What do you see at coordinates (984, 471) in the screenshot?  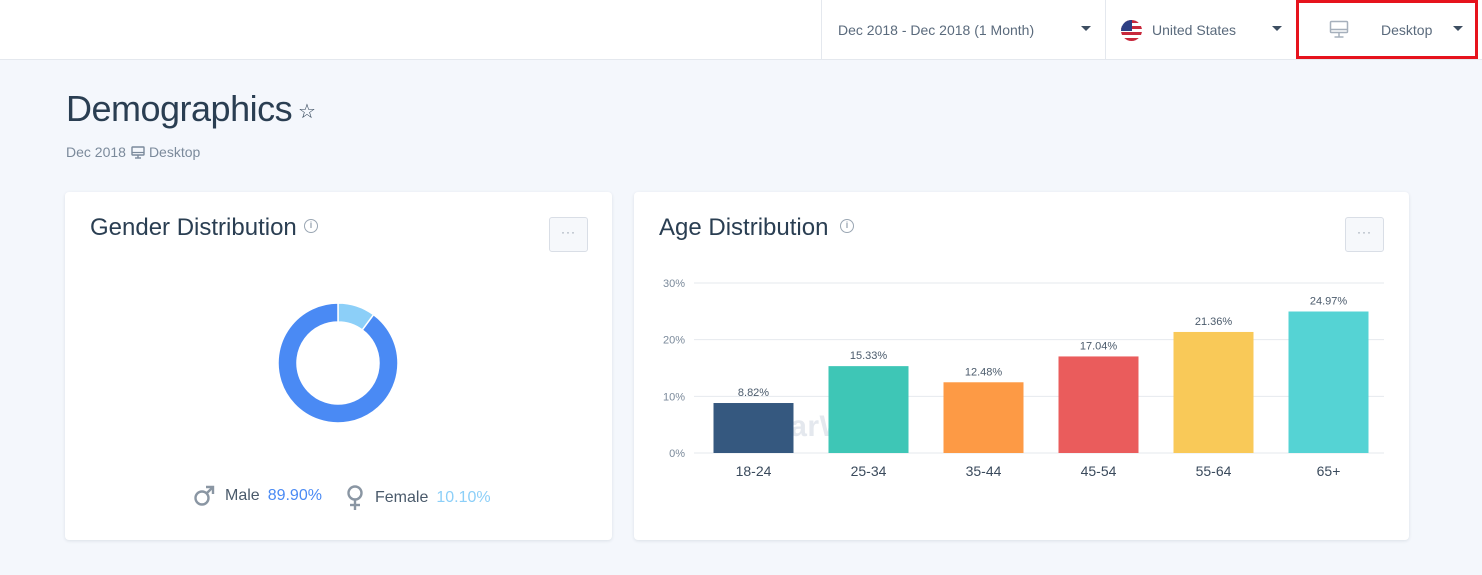 I see `x-tick-label: 35-44` at bounding box center [984, 471].